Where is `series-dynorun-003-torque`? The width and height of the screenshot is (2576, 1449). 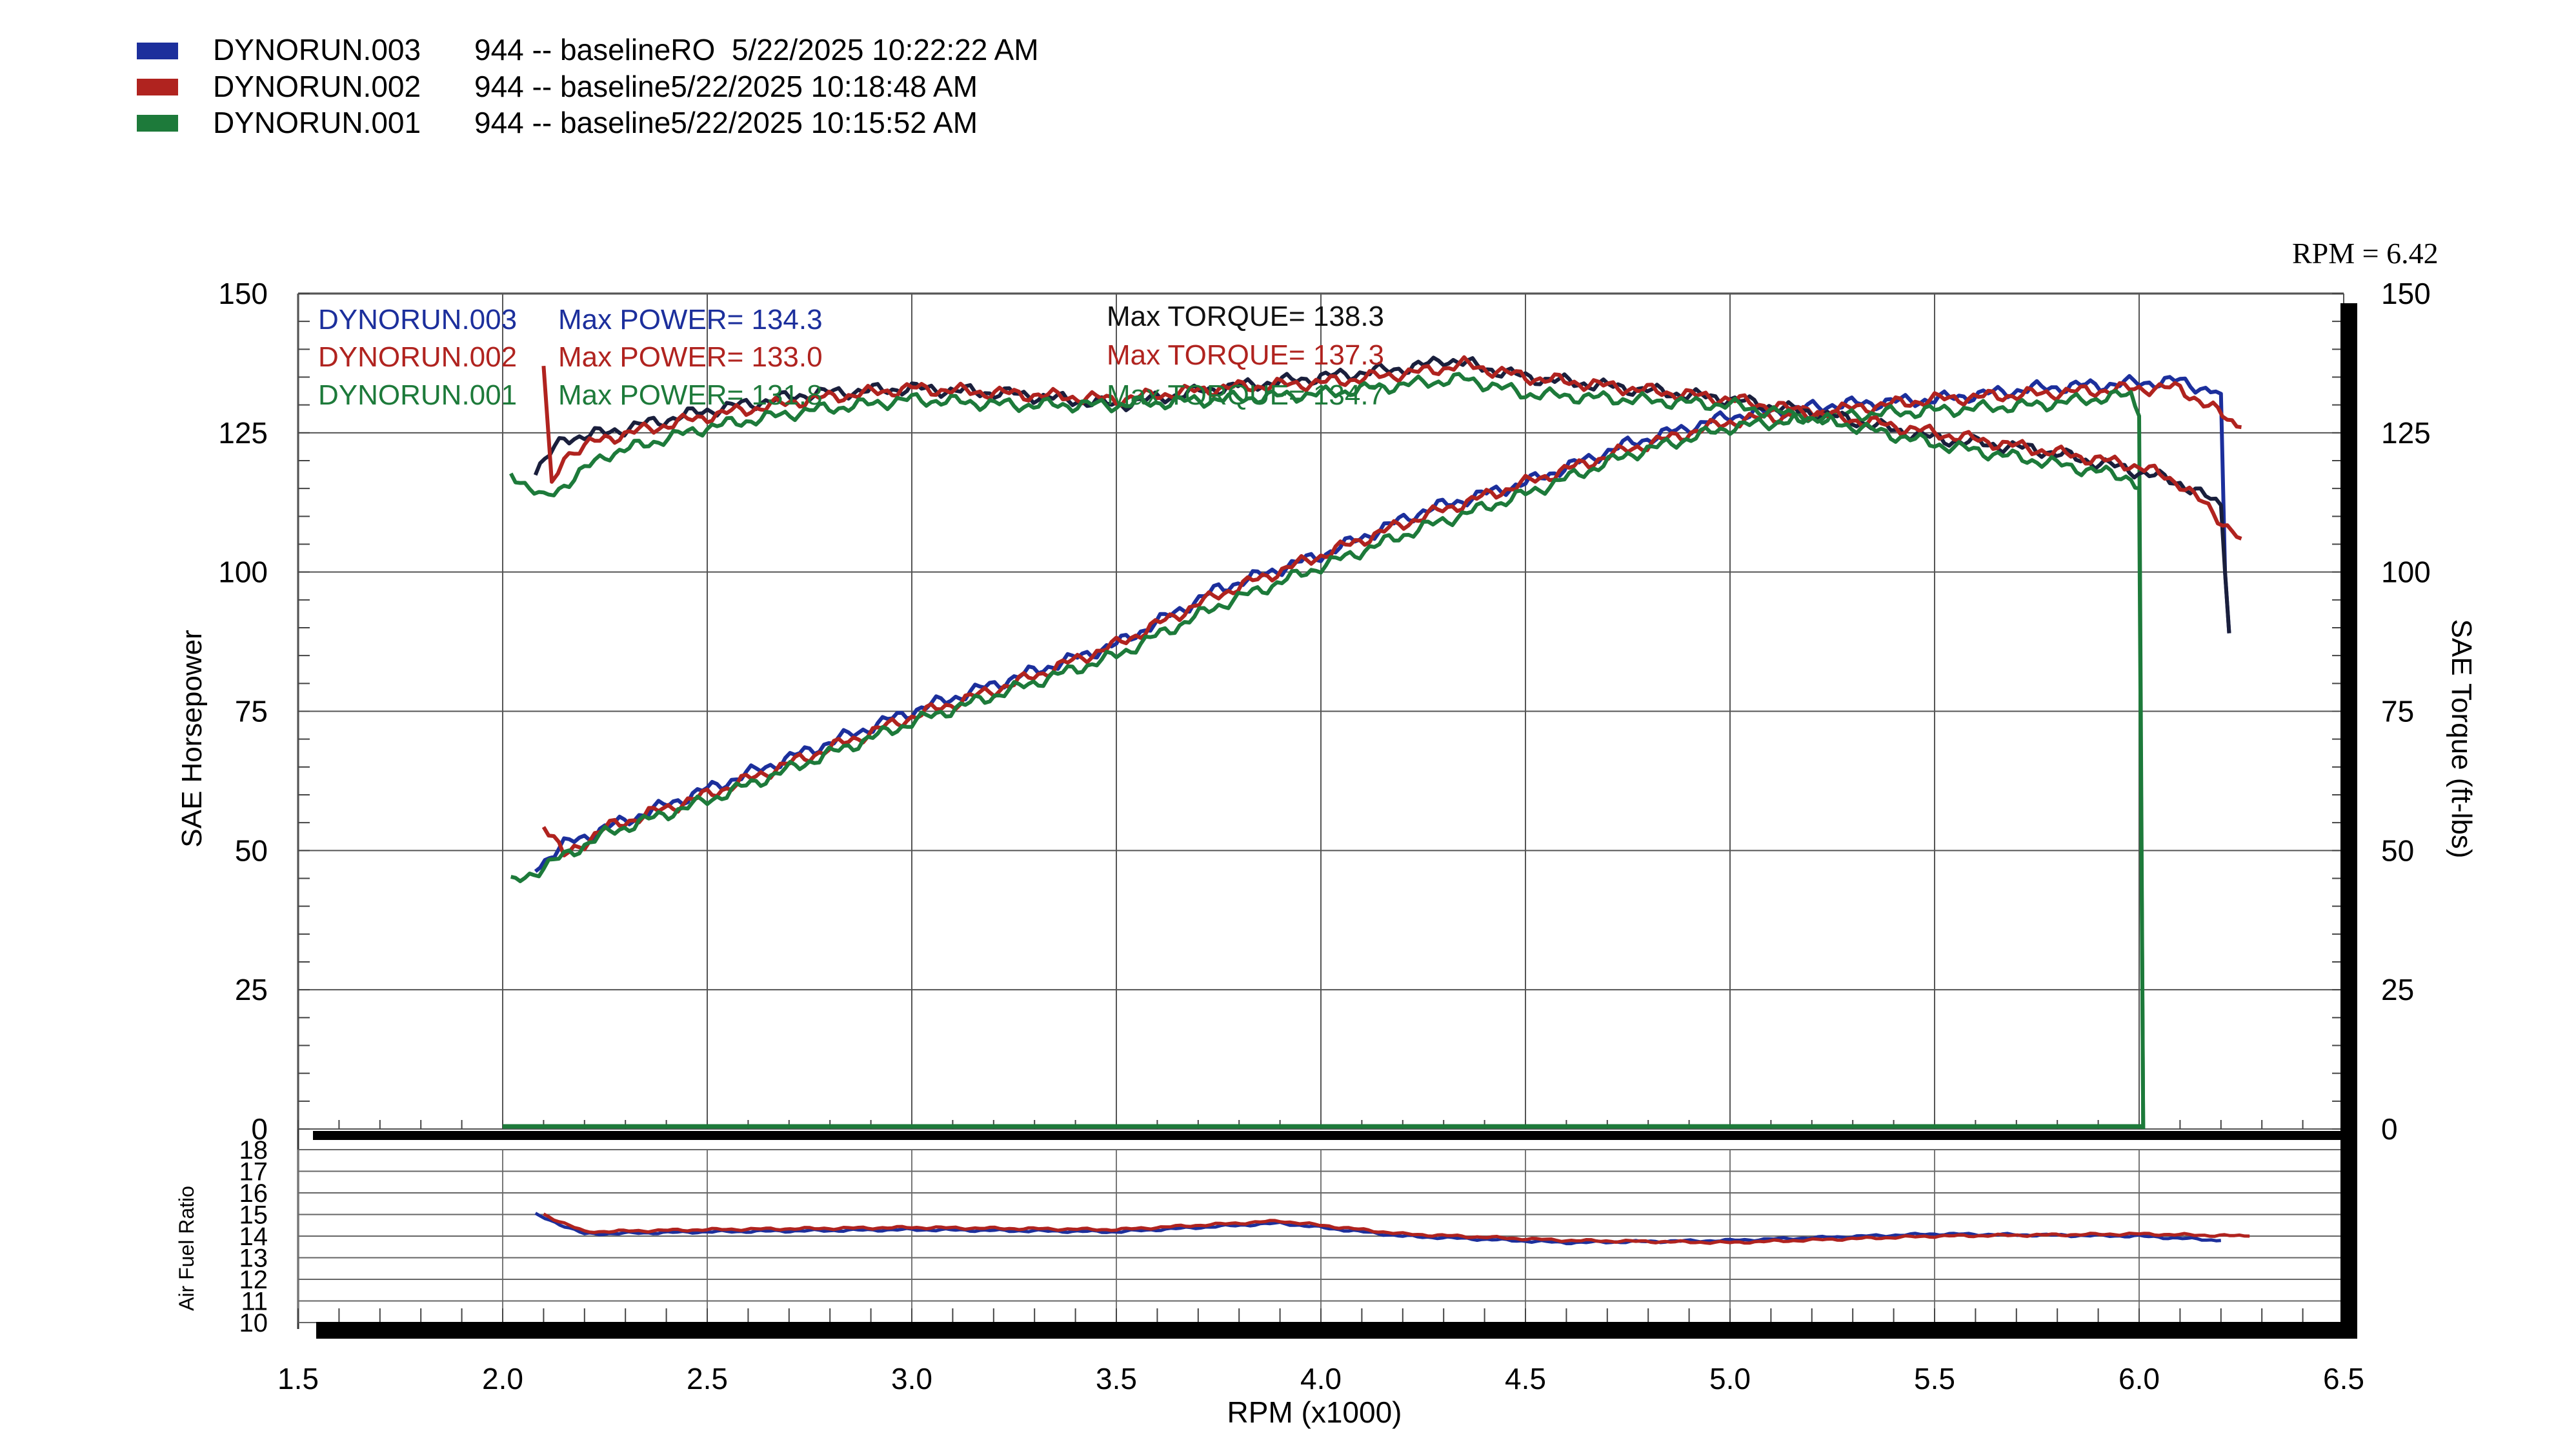 series-dynorun-003-torque is located at coordinates (1382, 495).